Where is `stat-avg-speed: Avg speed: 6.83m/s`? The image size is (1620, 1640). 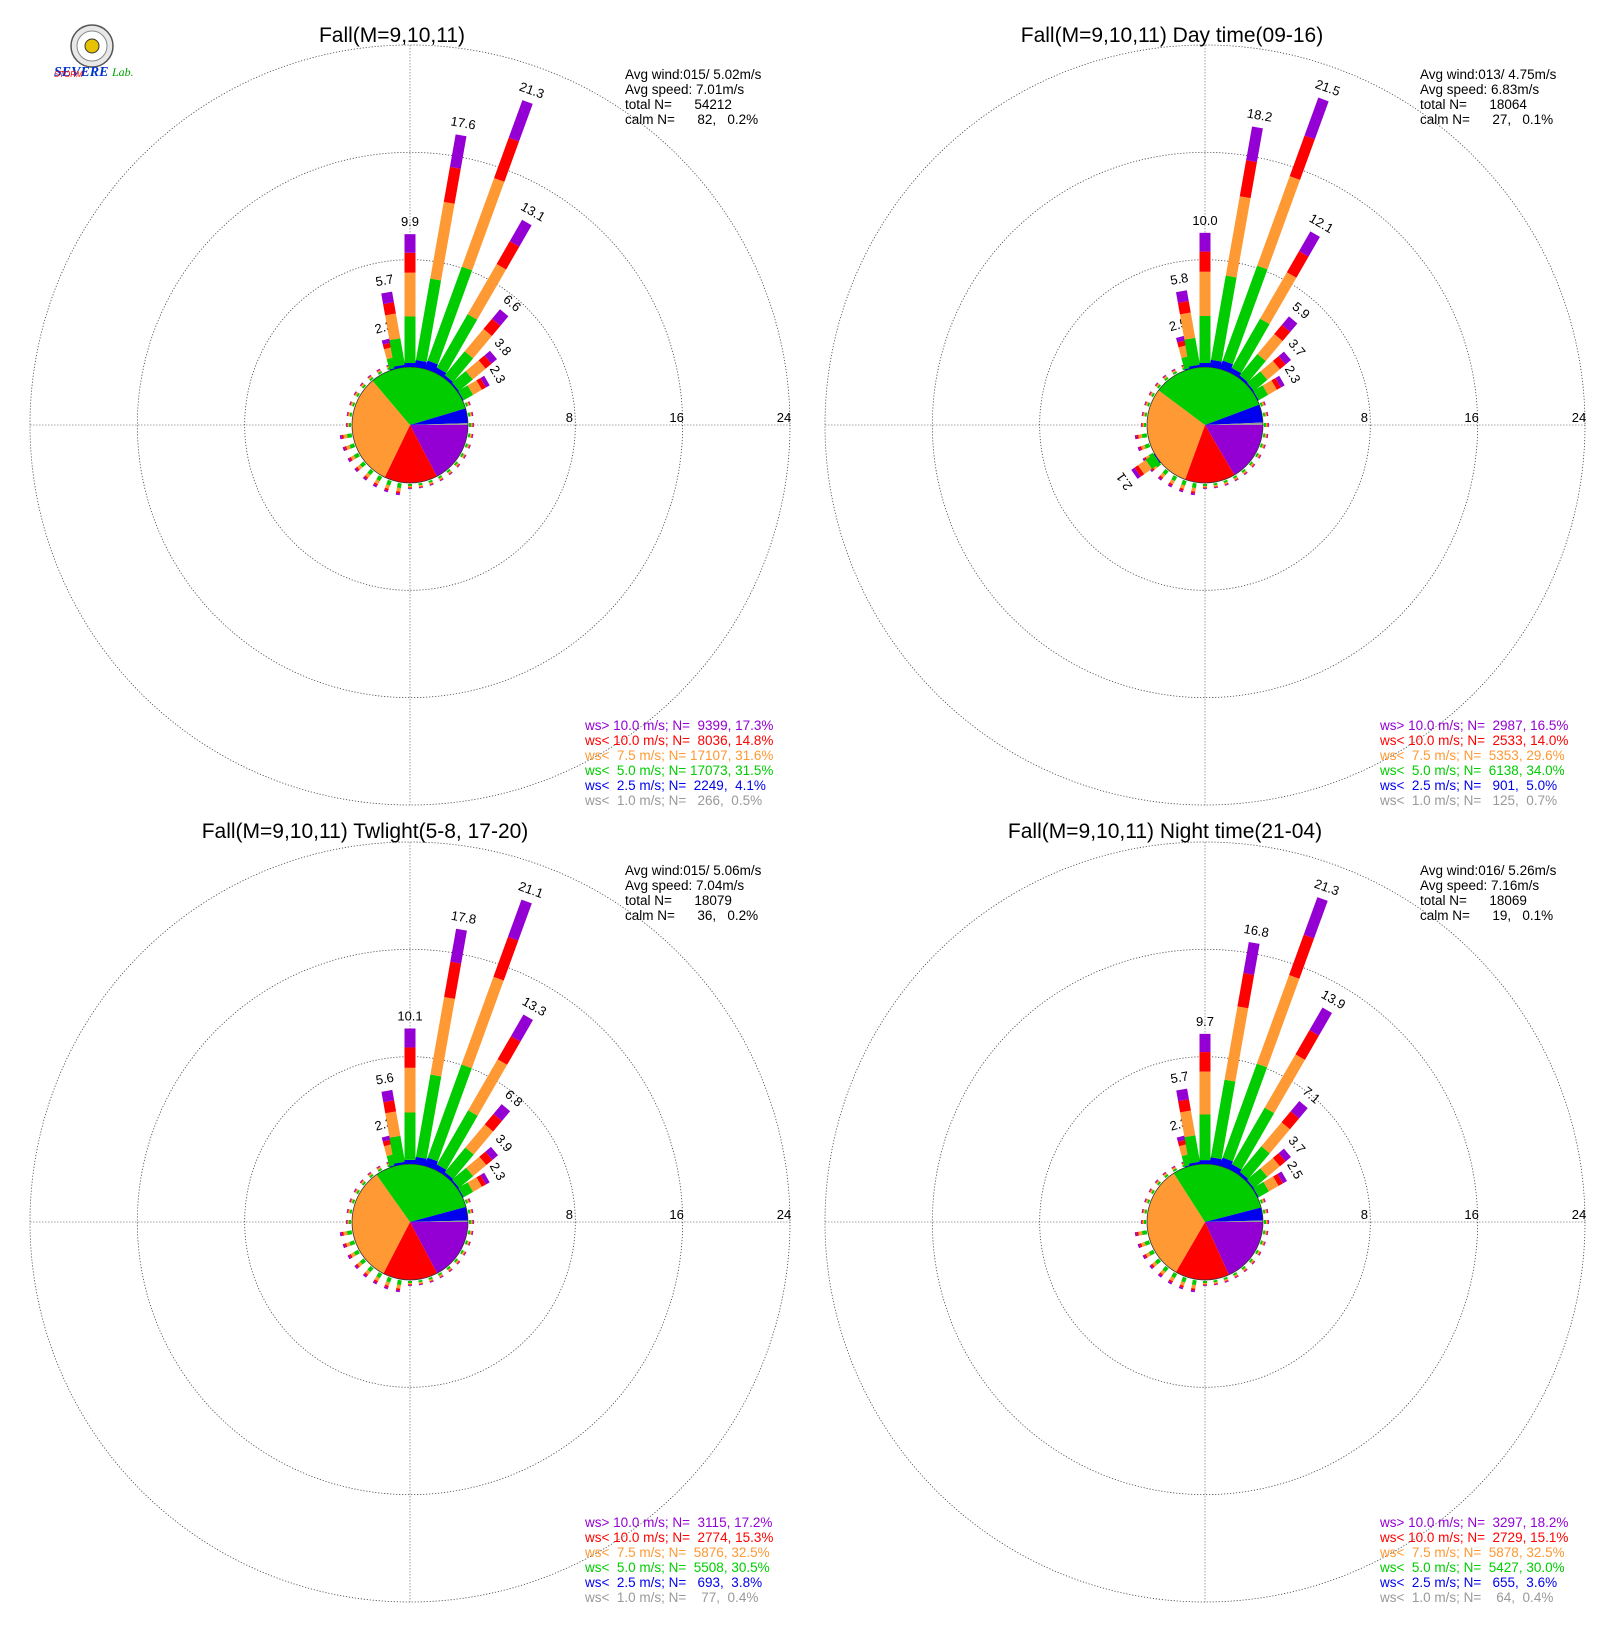 stat-avg-speed: Avg speed: 6.83m/s is located at coordinates (1479, 89).